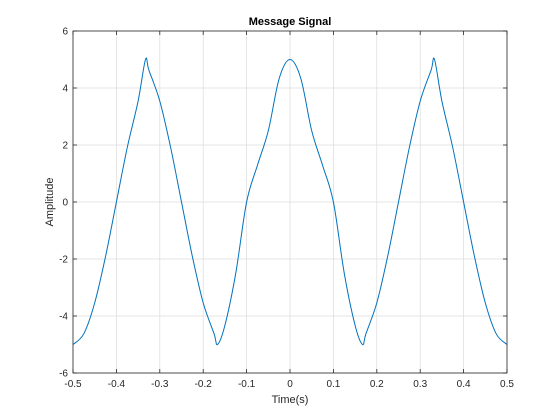  I want to click on y-axis-label: Amplitude, so click(50, 202).